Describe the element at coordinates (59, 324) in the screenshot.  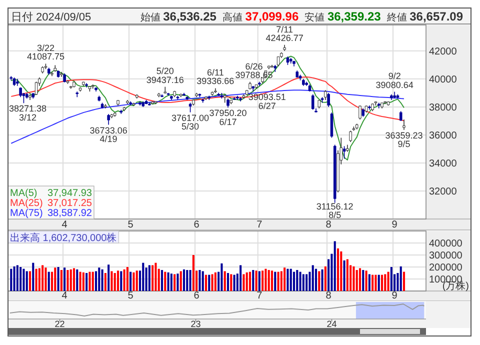
I see `x-tick-label: 22` at that location.